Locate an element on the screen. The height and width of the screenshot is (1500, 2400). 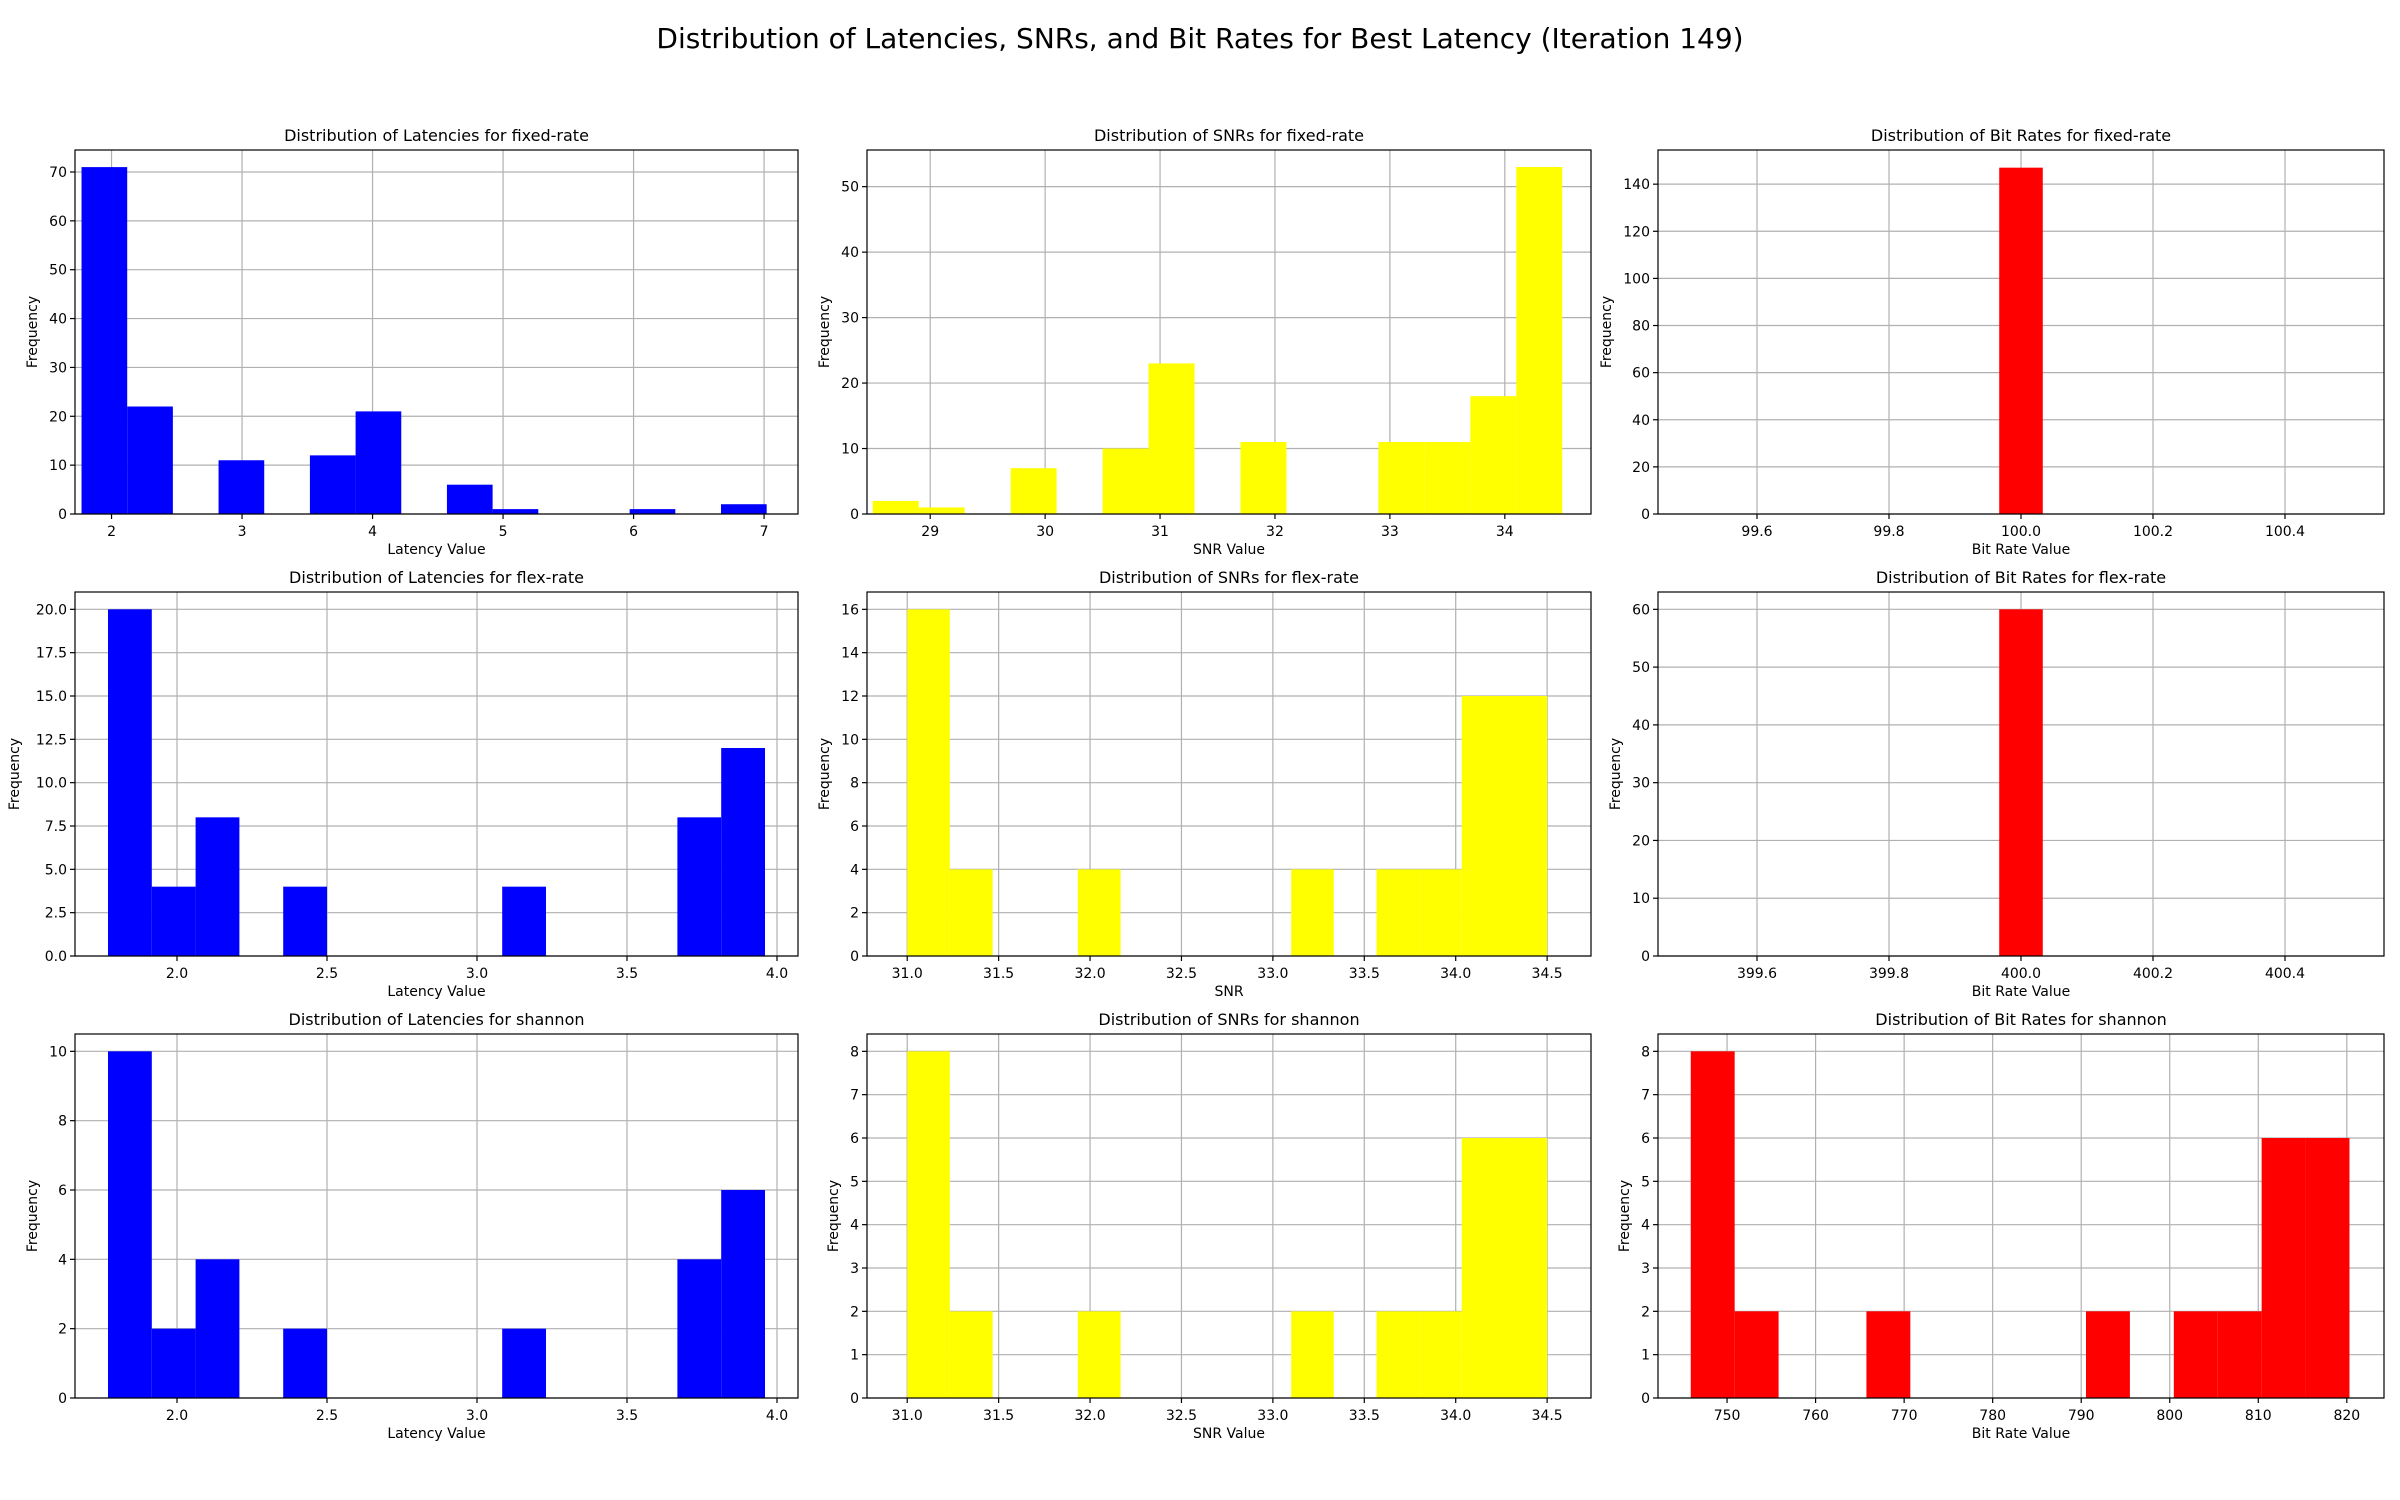
subplot-title: Distribution of Bit Rates for shannon is located at coordinates (2020, 1019).